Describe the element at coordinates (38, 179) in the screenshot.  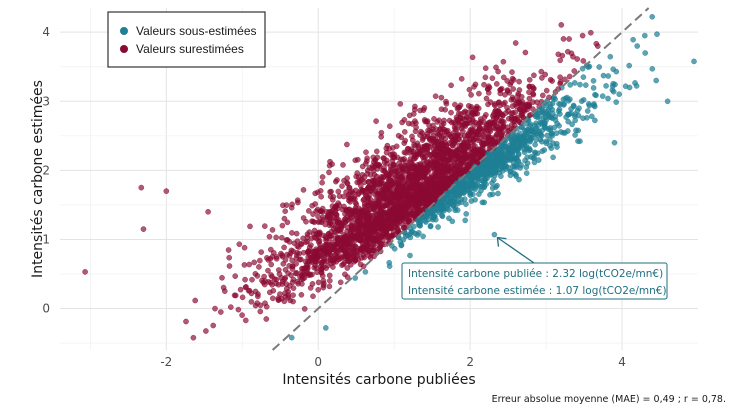
I see `y-axis-title: Intensités carbone estimées` at that location.